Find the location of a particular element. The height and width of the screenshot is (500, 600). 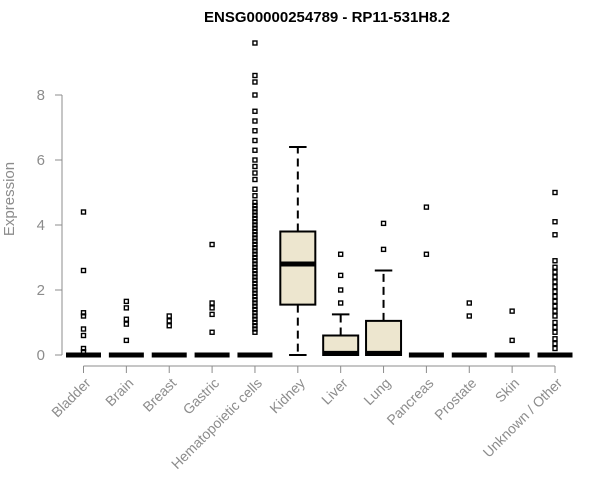

box-group-lung is located at coordinates (384, 288).